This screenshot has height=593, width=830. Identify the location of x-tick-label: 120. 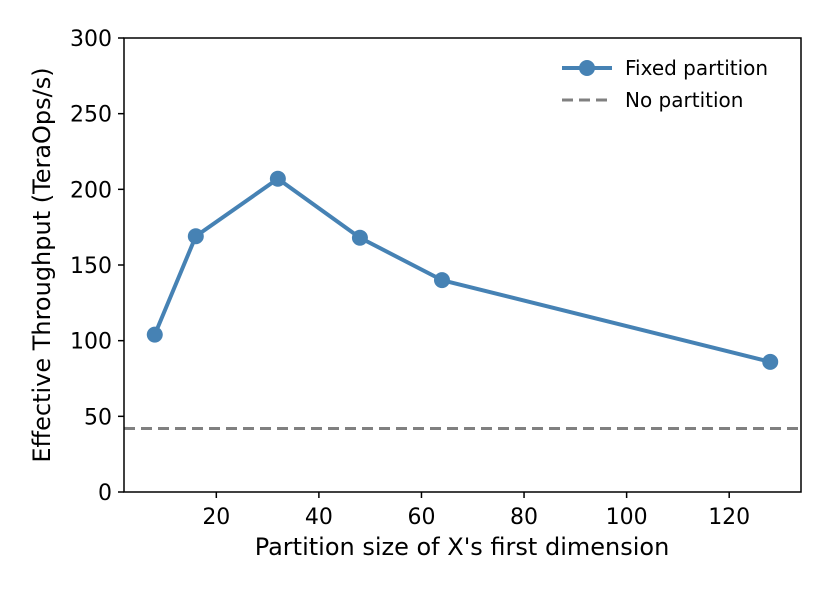
(729, 517).